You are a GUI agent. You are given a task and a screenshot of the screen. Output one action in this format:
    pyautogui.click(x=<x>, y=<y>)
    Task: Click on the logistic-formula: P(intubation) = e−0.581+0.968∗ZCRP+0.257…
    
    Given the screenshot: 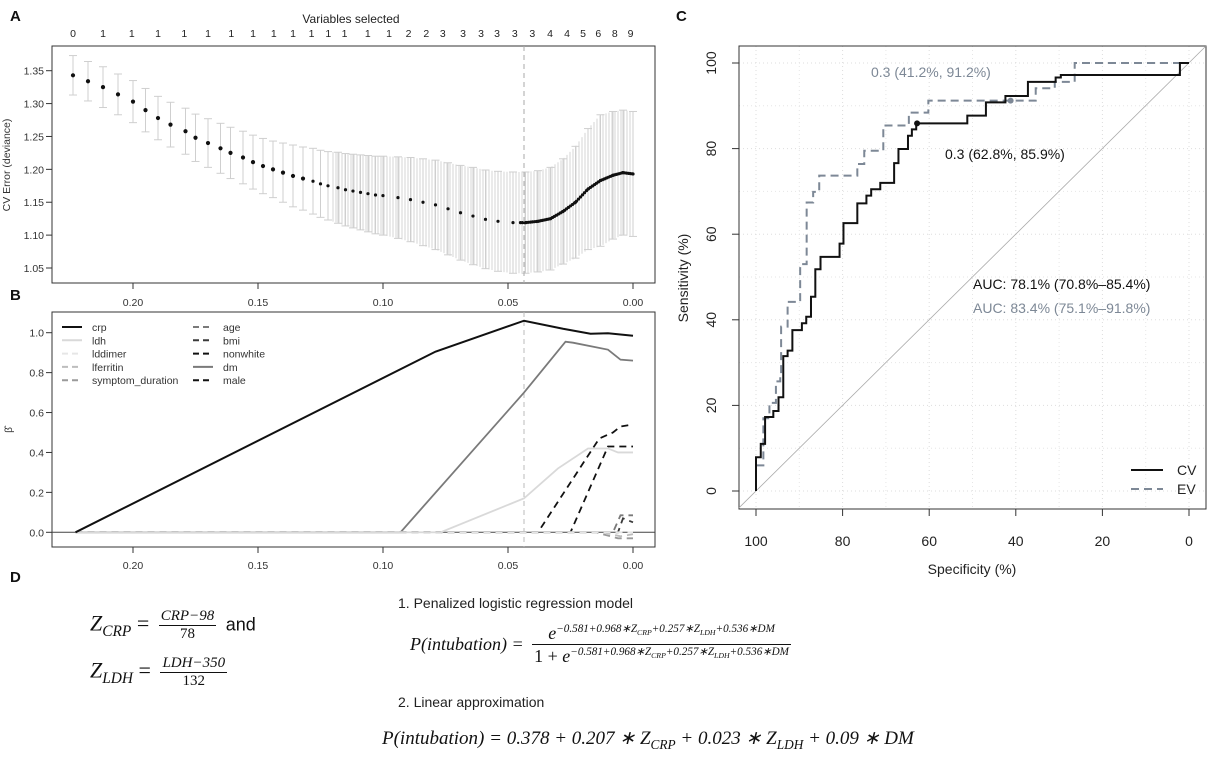 What is the action you would take?
    pyautogui.click(x=602, y=644)
    